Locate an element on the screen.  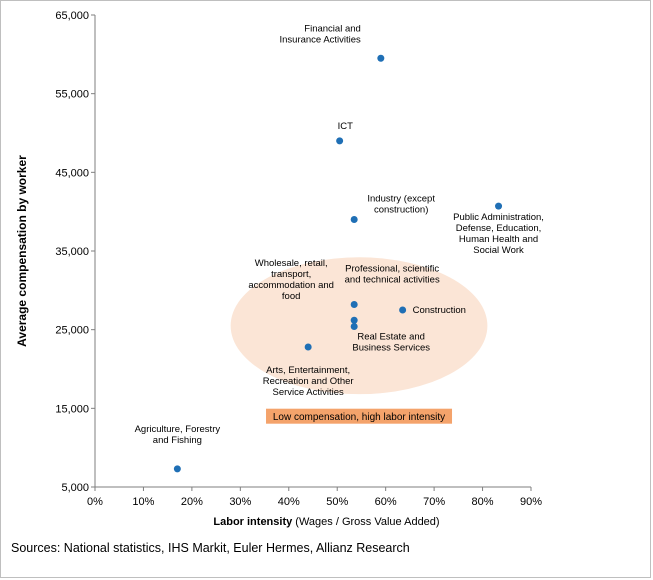
data-point-label: Agriculture, Forestry and Fishing is located at coordinates (178, 435).